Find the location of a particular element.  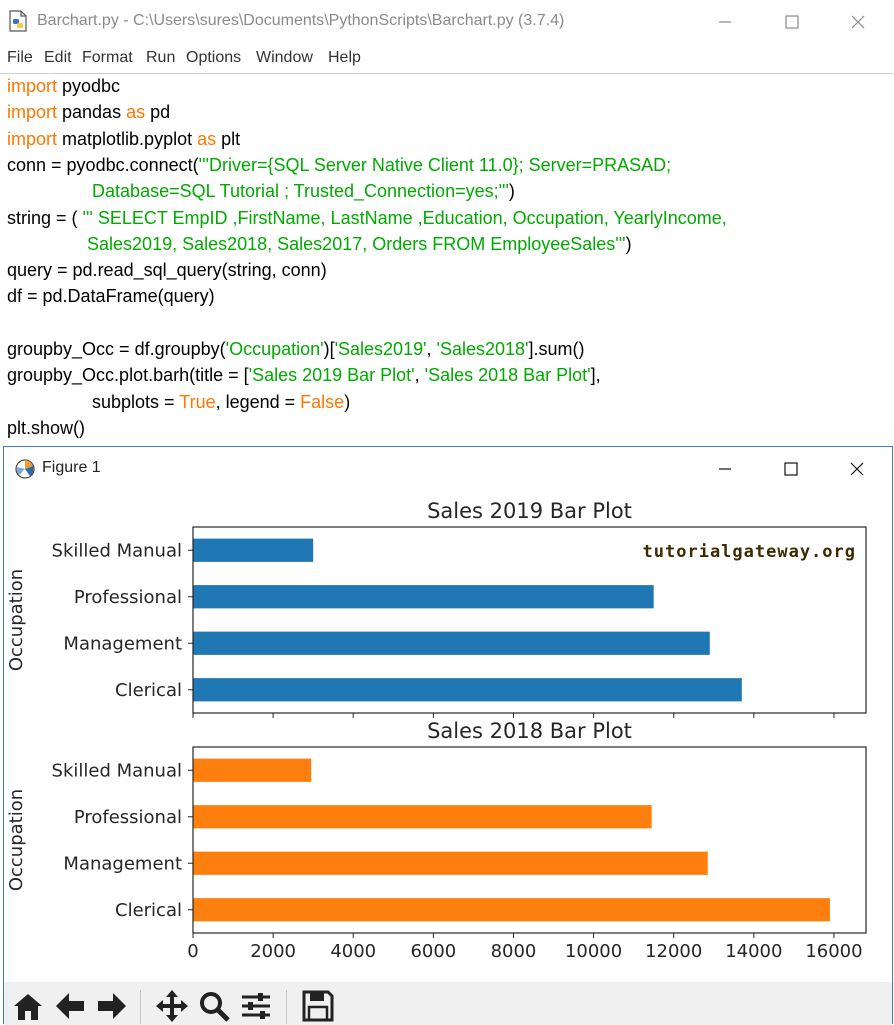

code-string: 'Sales2018' is located at coordinates (482, 349).